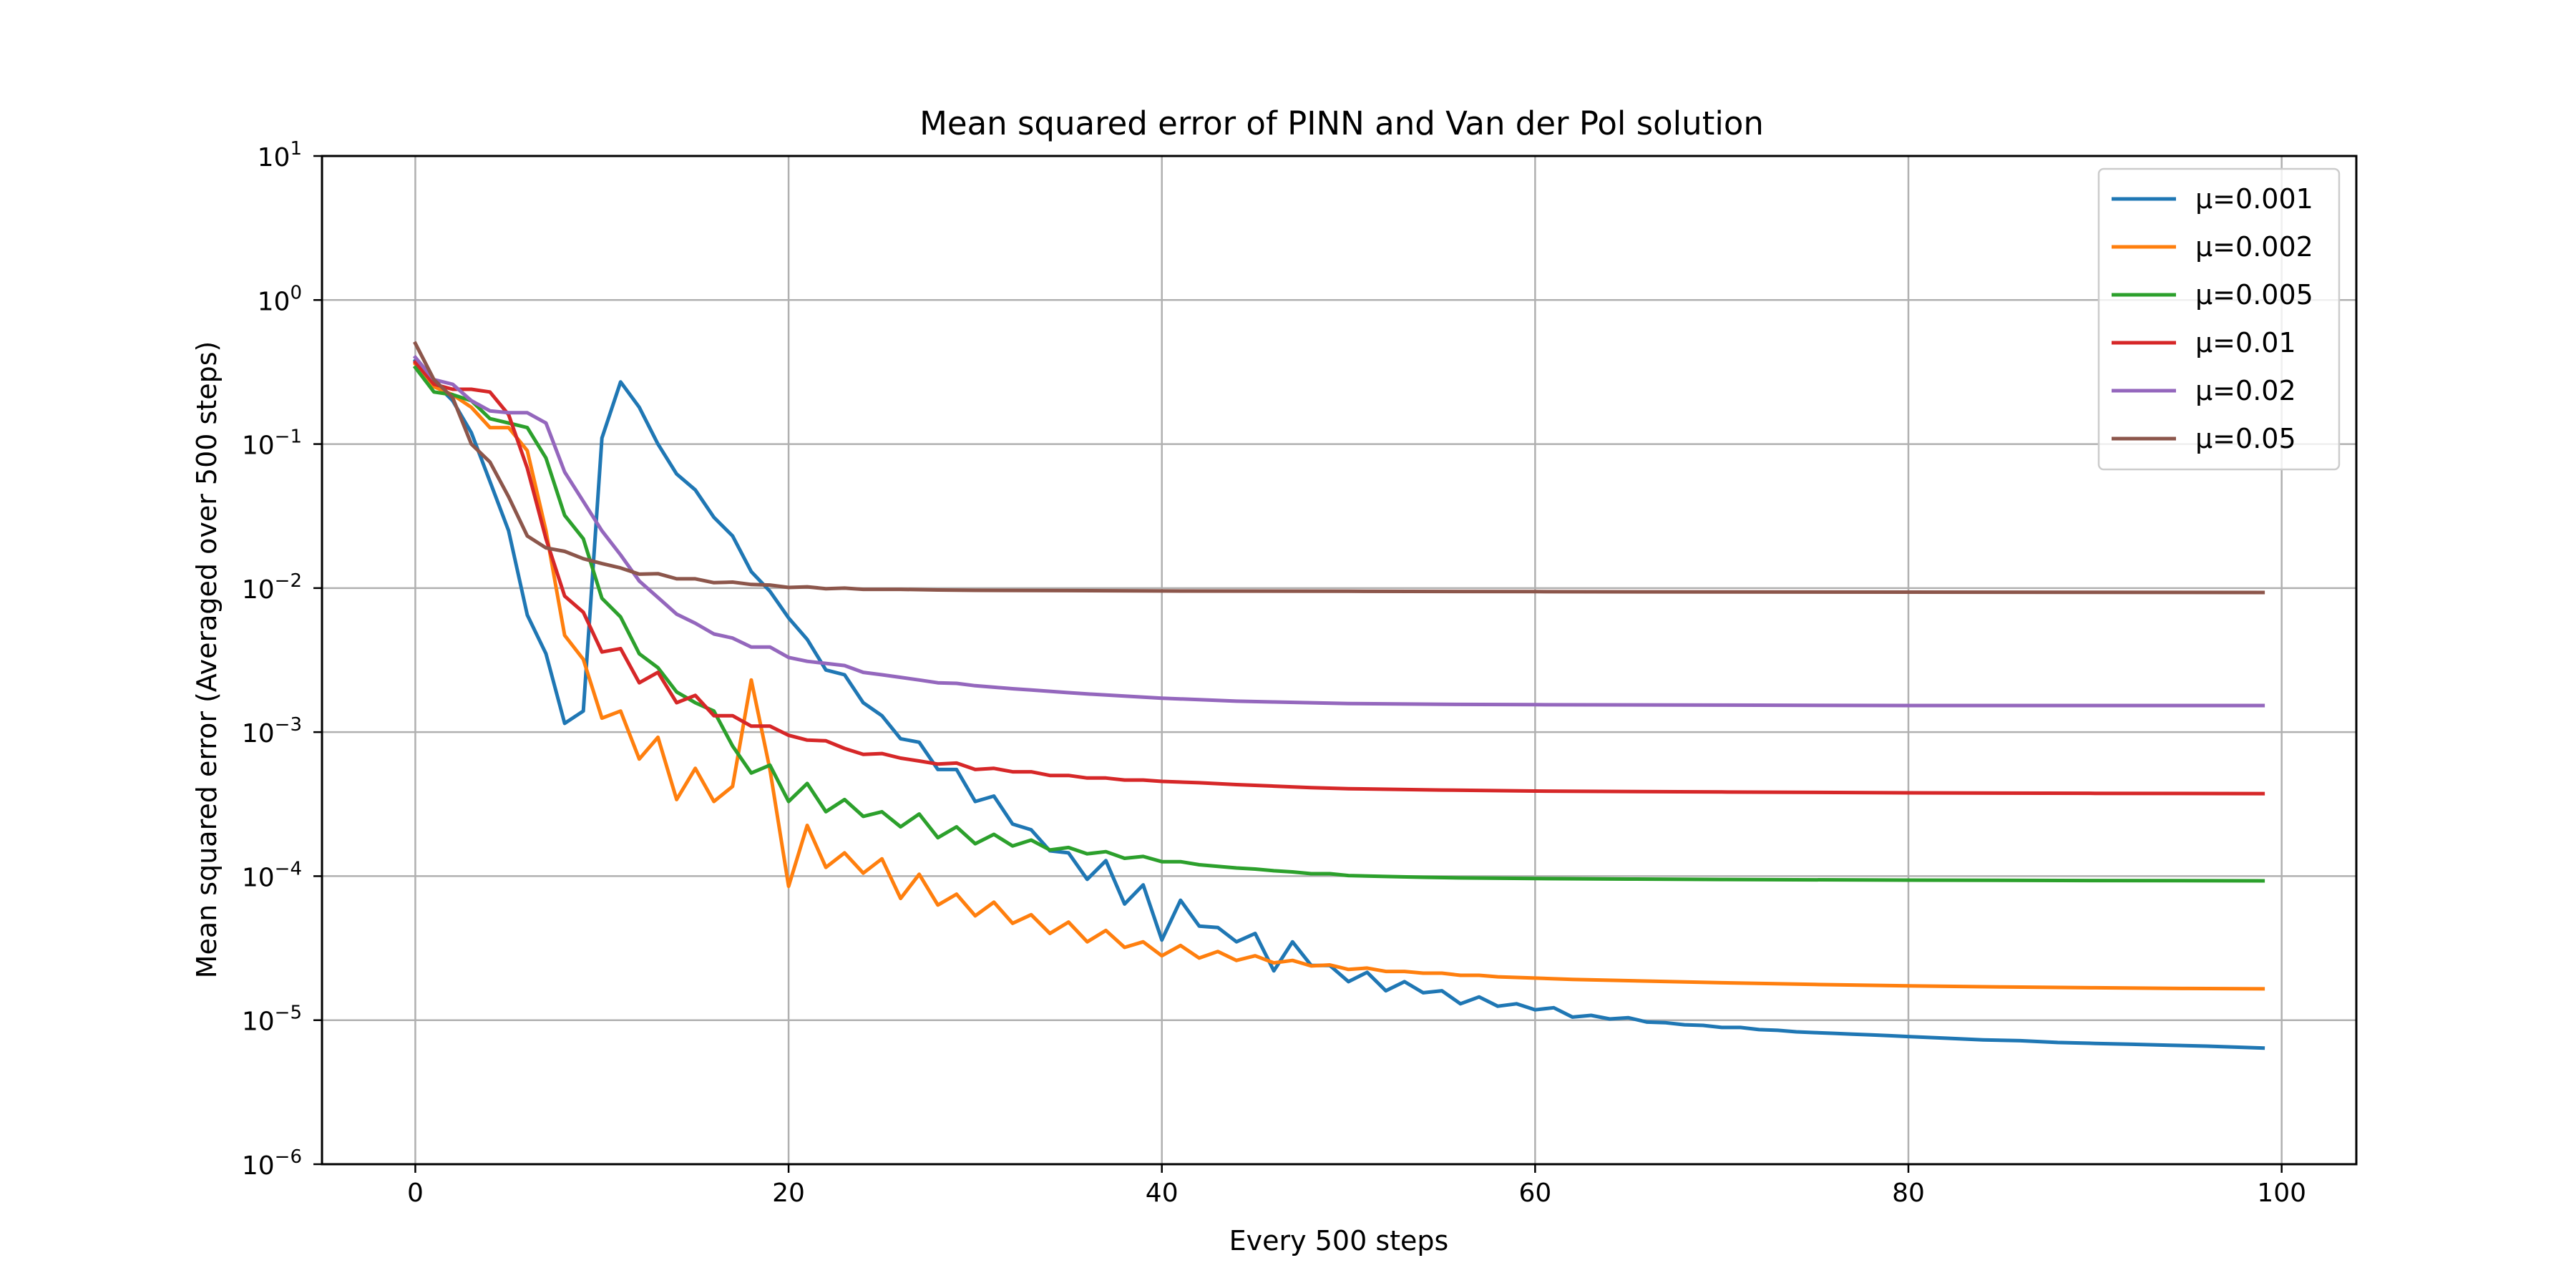 This screenshot has height=1288, width=2576. Describe the element at coordinates (1534, 1193) in the screenshot. I see `x-tick-label: 60` at that location.